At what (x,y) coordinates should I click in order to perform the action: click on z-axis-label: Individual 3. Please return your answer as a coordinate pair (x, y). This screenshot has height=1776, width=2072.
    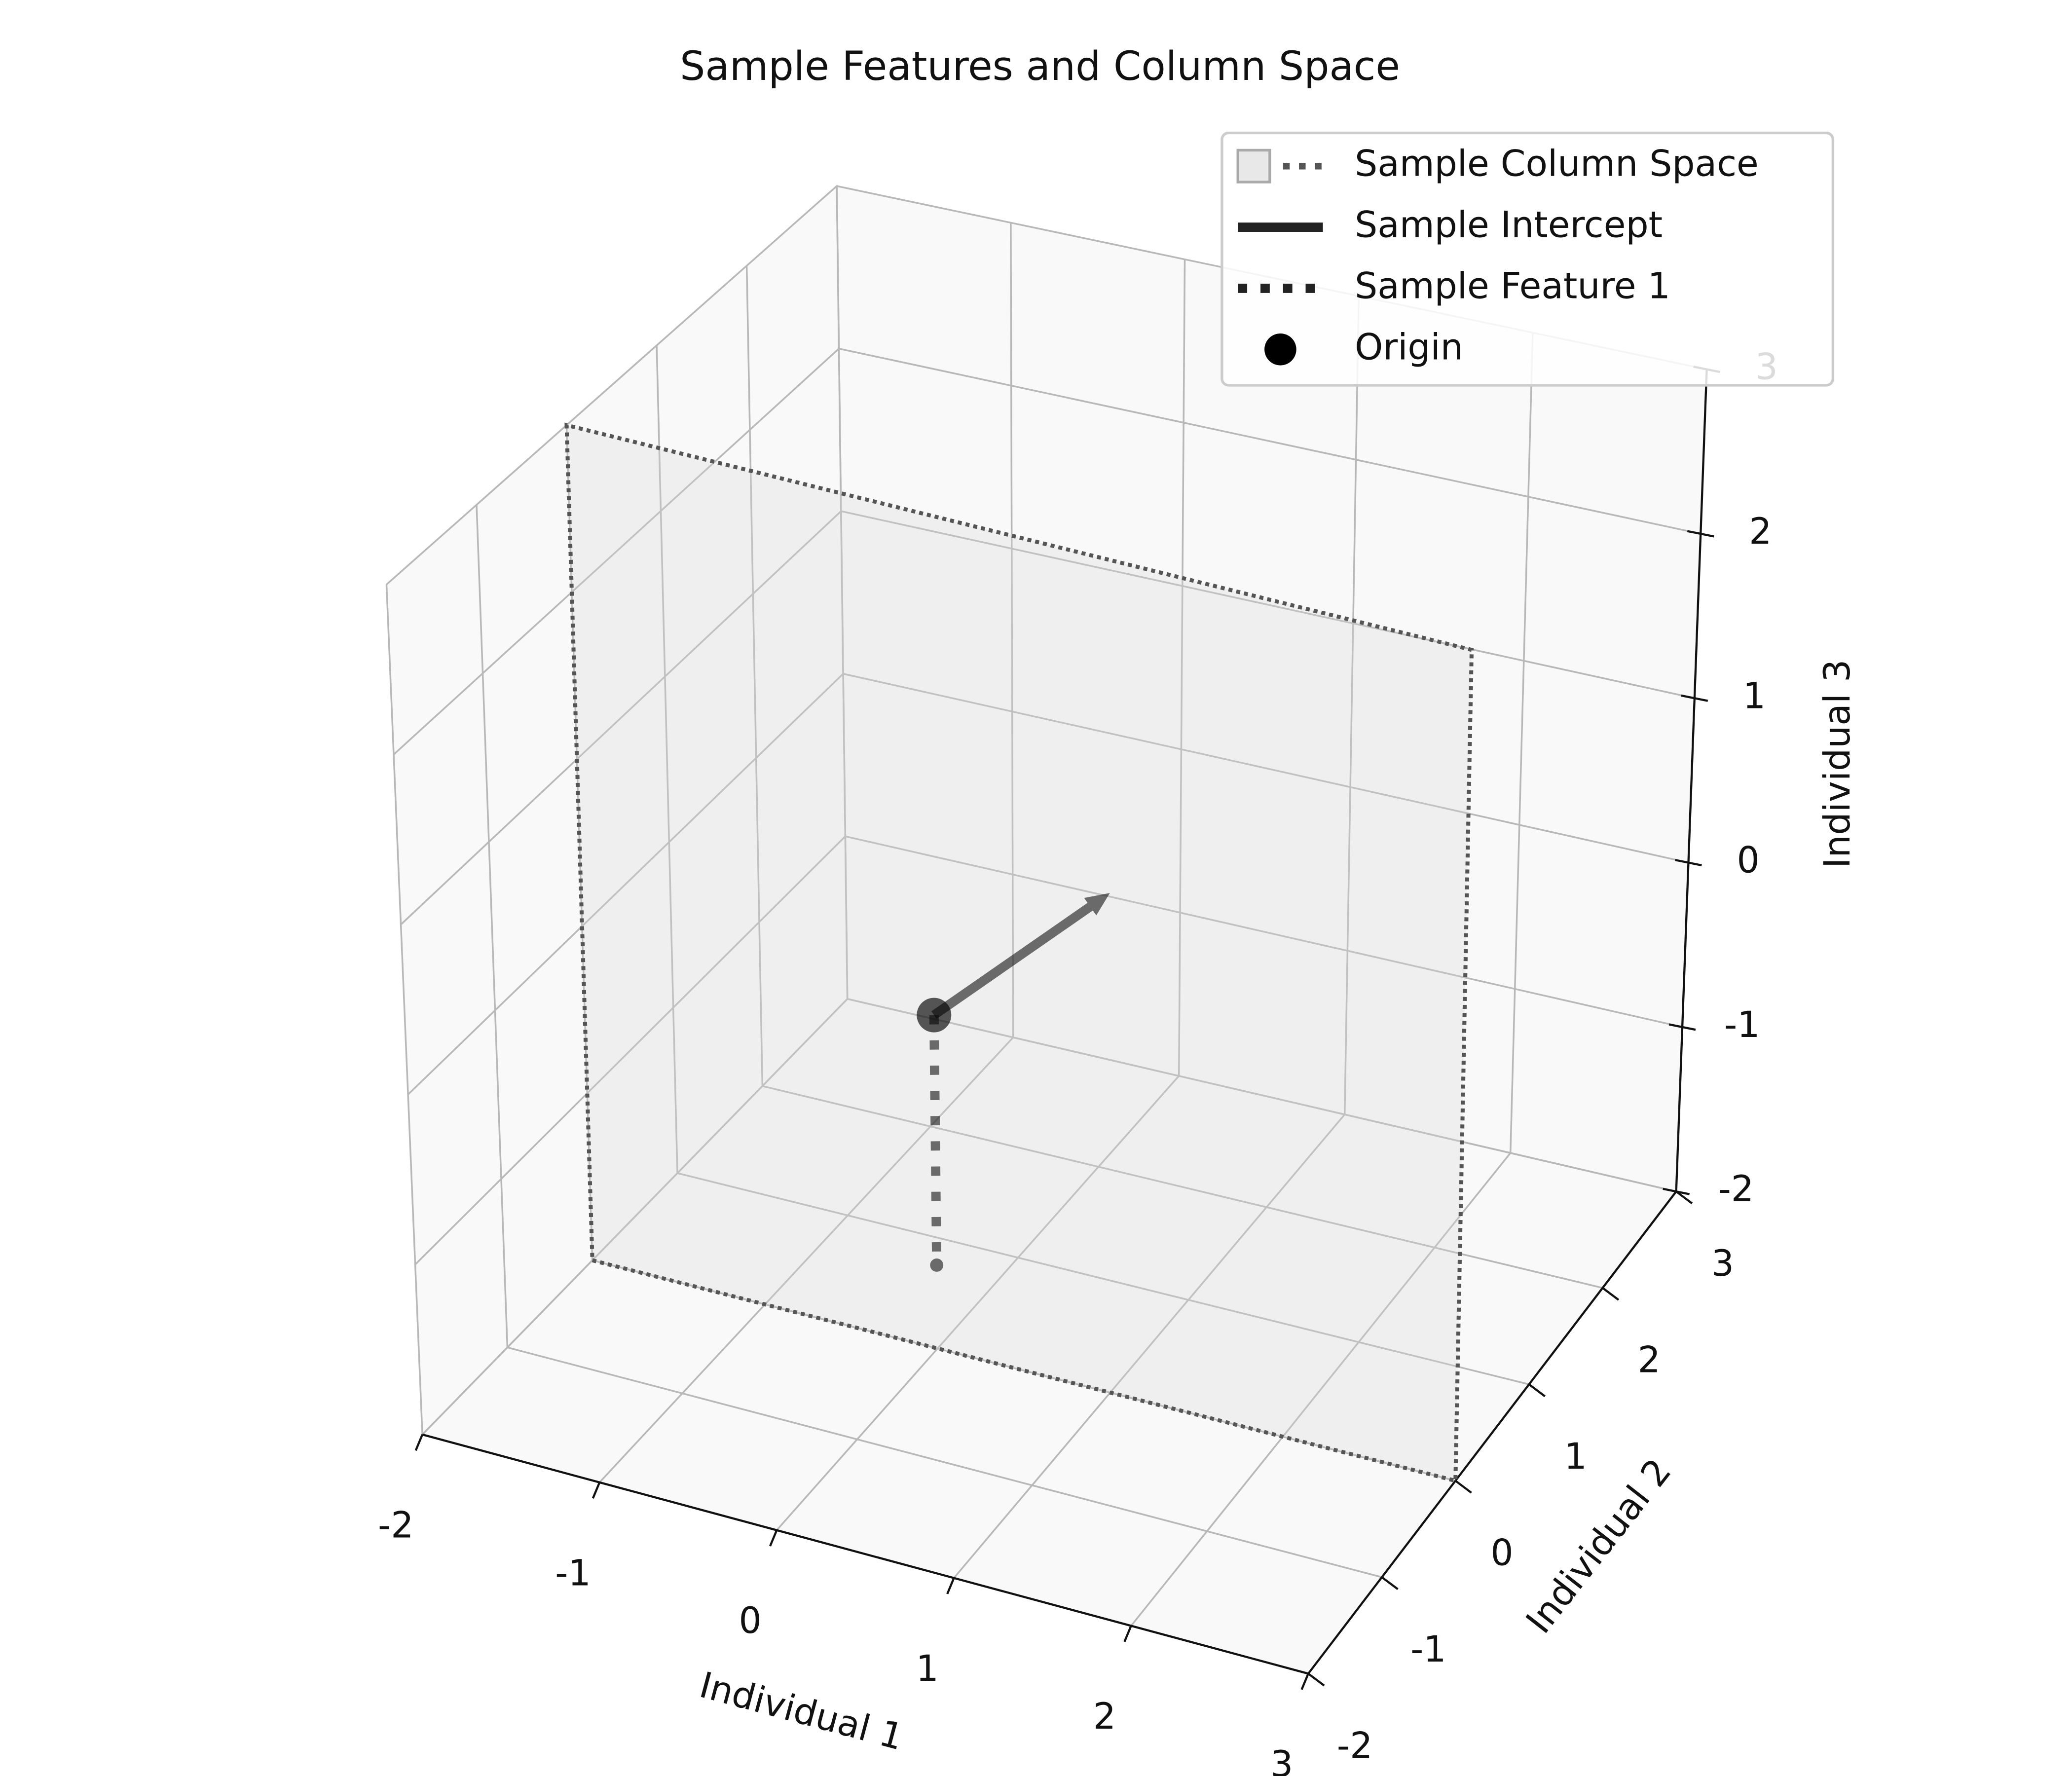
    Looking at the image, I should click on (1838, 764).